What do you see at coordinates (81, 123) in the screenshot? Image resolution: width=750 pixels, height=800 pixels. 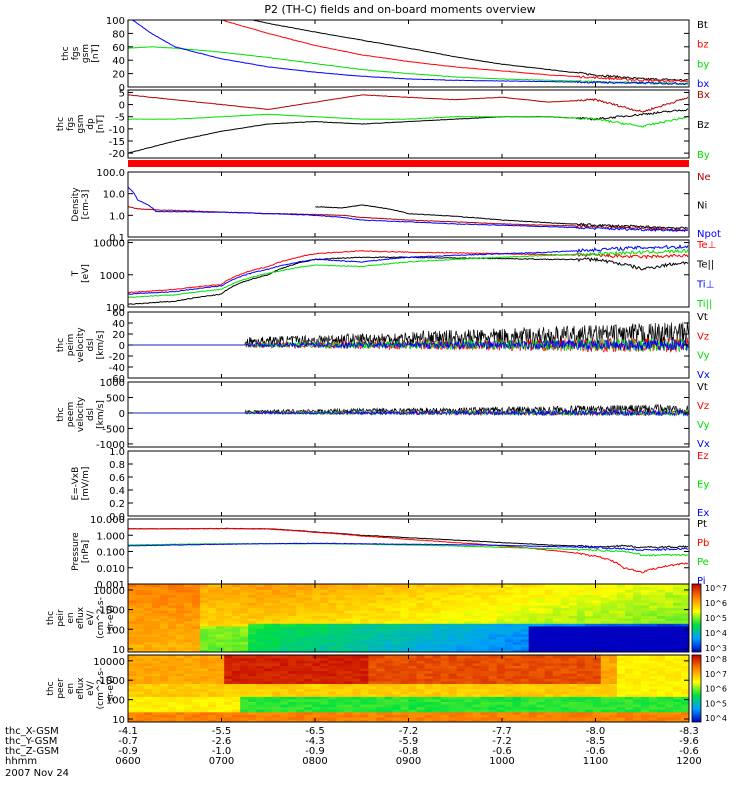 I see `y-axis-label: thc fgs gsm dp [nT]` at bounding box center [81, 123].